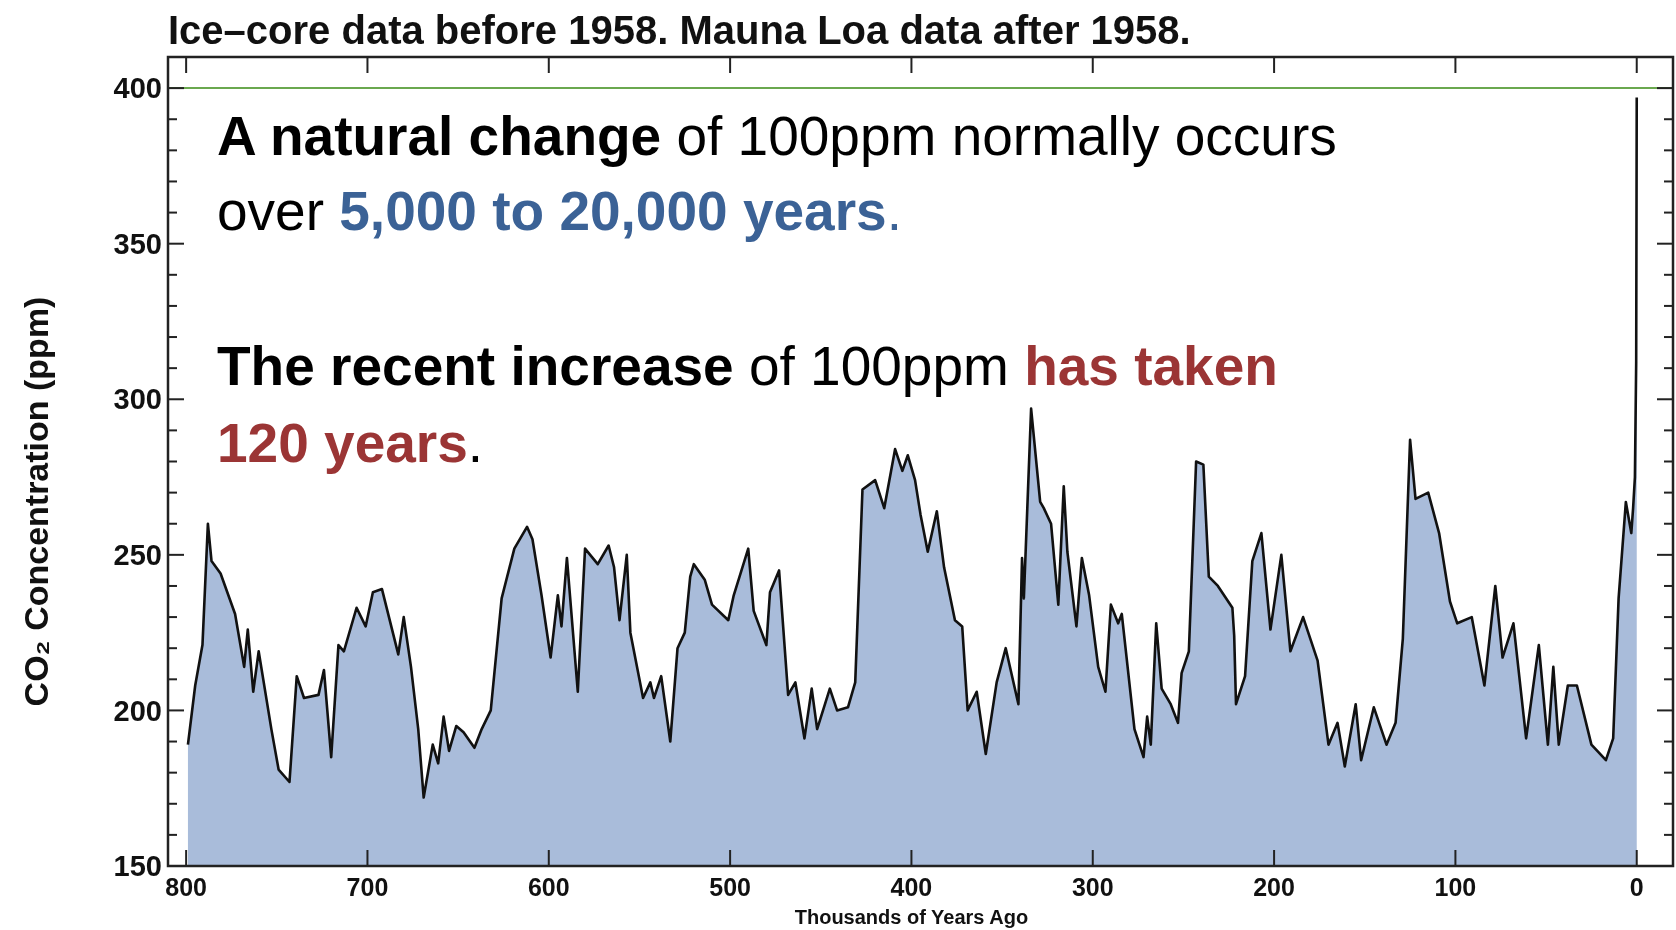  What do you see at coordinates (137, 243) in the screenshot?
I see `y-tick-label: 350` at bounding box center [137, 243].